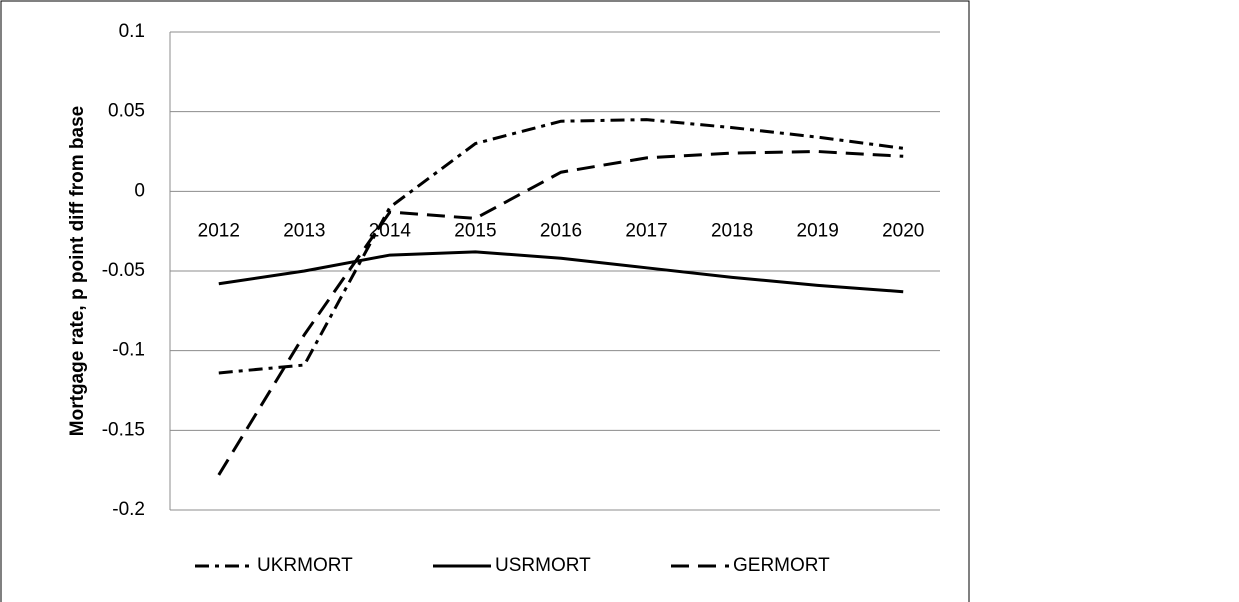 This screenshot has width=1239, height=602. What do you see at coordinates (126, 111) in the screenshot?
I see `y-tick-label: 0.05` at bounding box center [126, 111].